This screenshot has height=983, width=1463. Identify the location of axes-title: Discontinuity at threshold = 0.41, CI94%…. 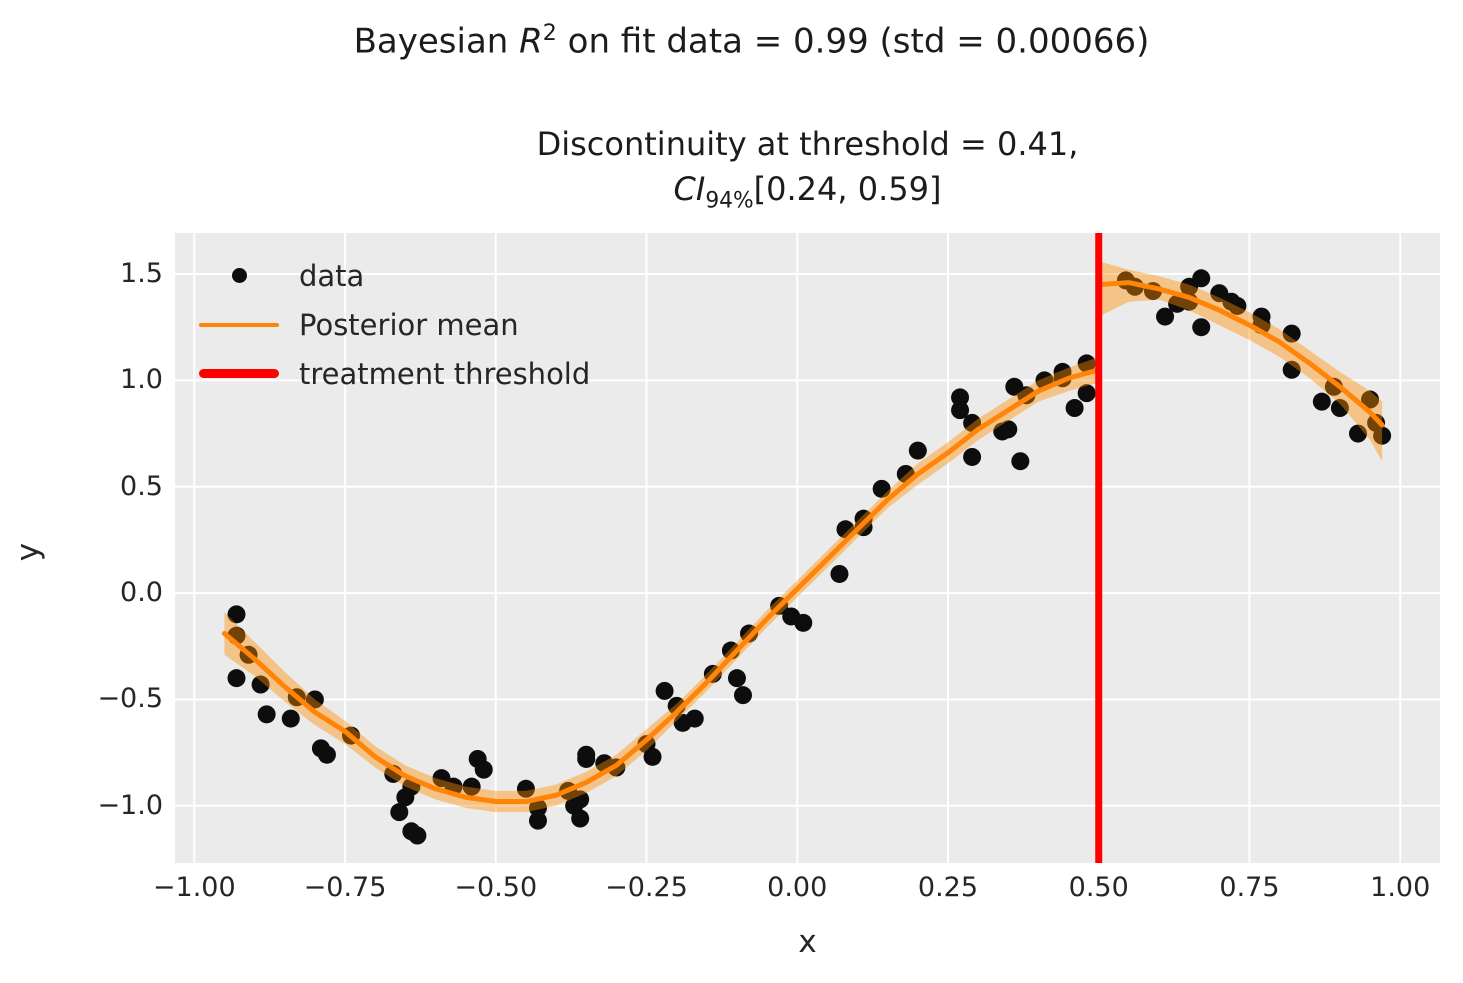
(807, 172).